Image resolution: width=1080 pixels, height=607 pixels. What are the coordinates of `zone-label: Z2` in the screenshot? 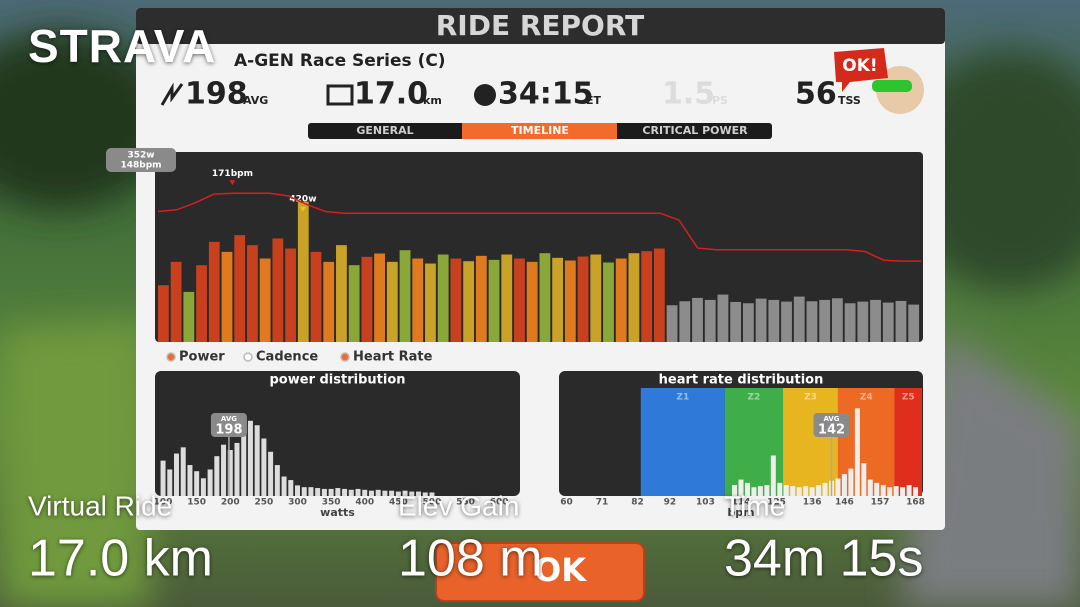 It's located at (754, 398).